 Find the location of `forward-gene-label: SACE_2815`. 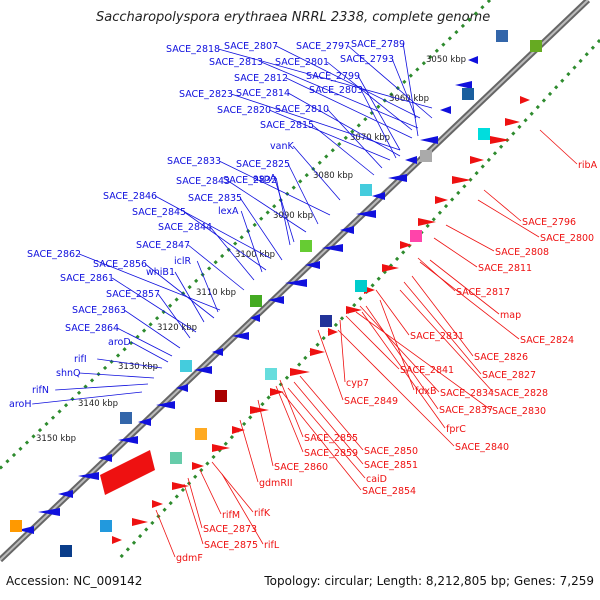

forward-gene-label: SACE_2815 is located at coordinates (287, 125).